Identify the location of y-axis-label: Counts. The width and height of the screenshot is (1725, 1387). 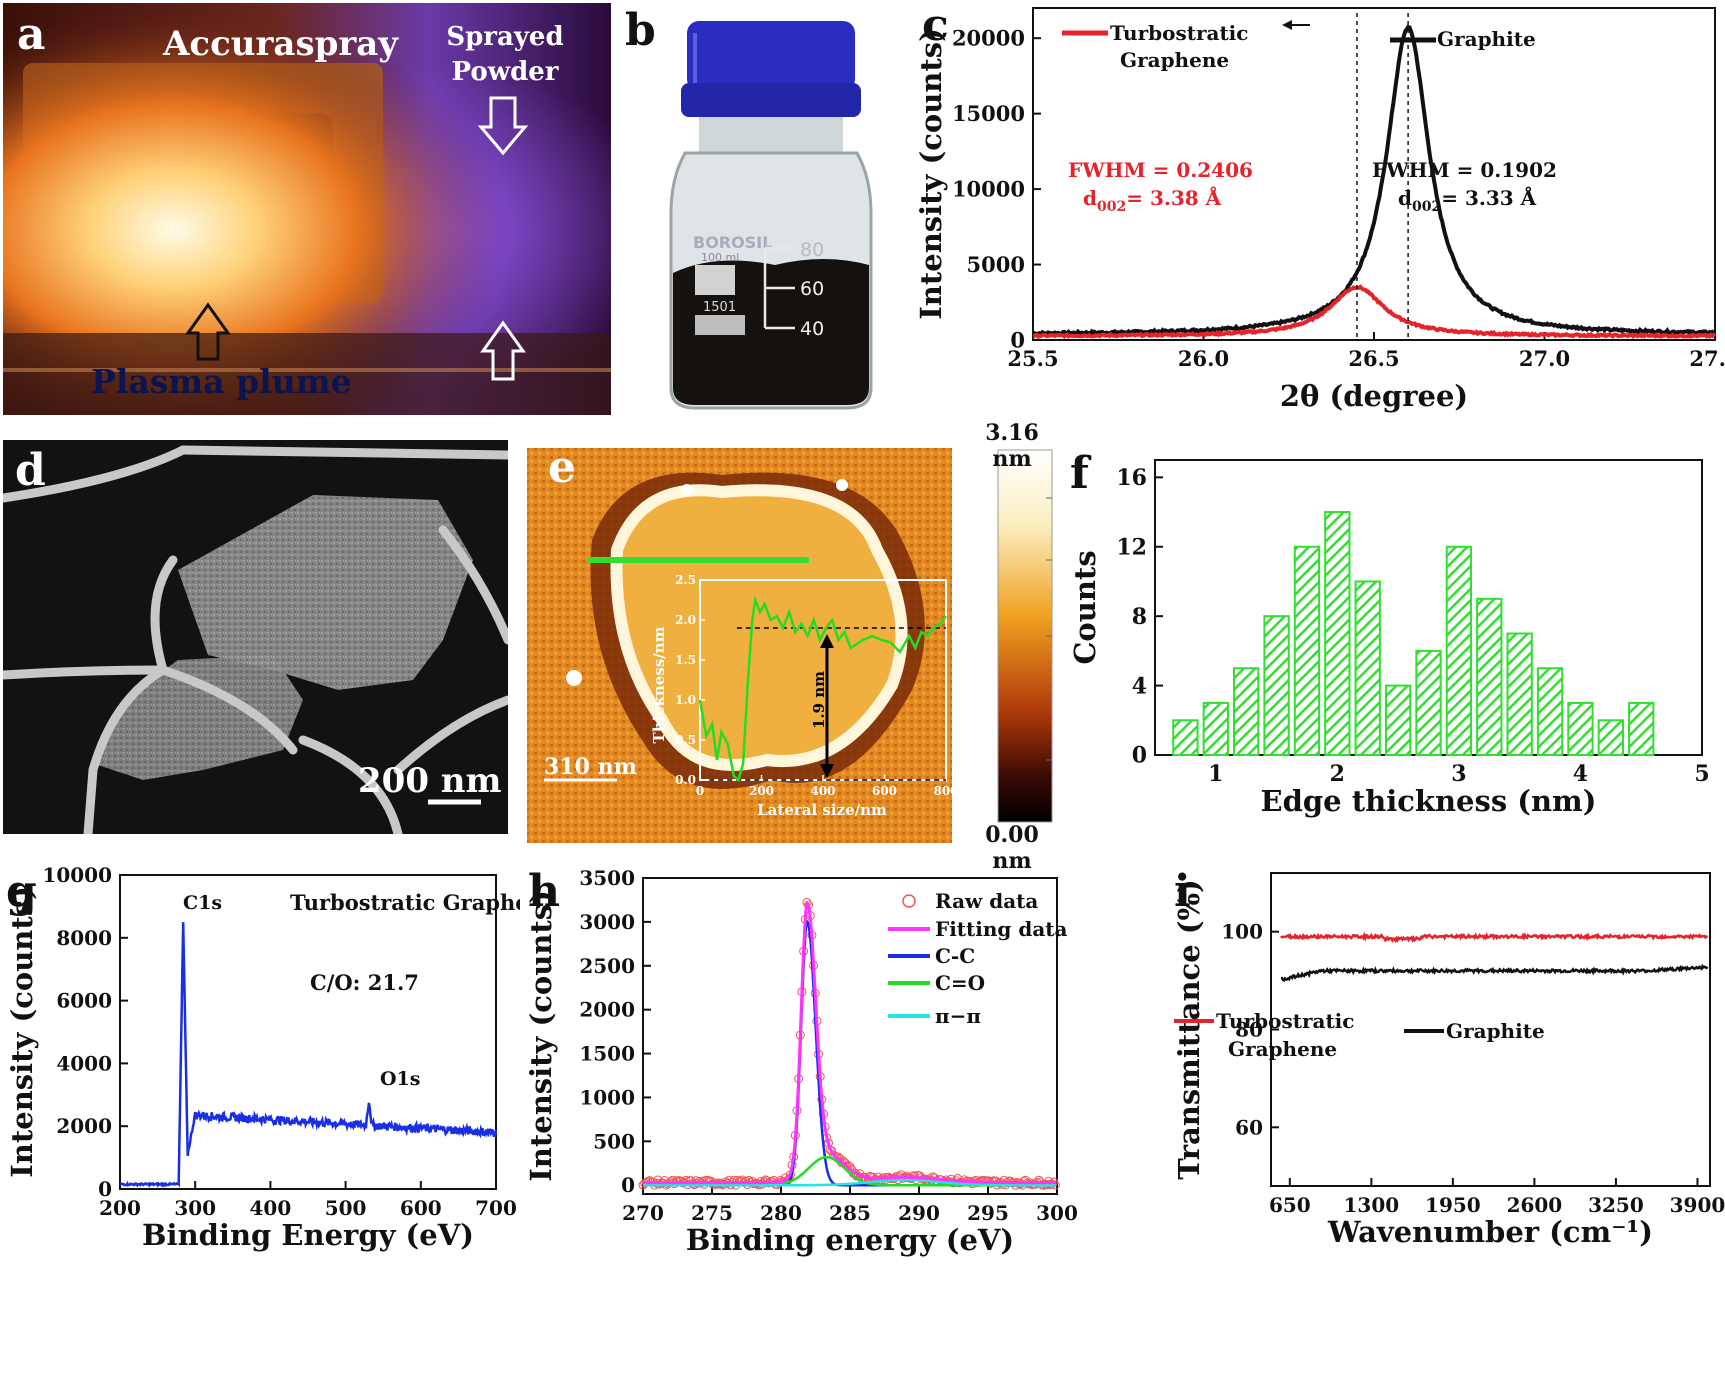
(1085, 607).